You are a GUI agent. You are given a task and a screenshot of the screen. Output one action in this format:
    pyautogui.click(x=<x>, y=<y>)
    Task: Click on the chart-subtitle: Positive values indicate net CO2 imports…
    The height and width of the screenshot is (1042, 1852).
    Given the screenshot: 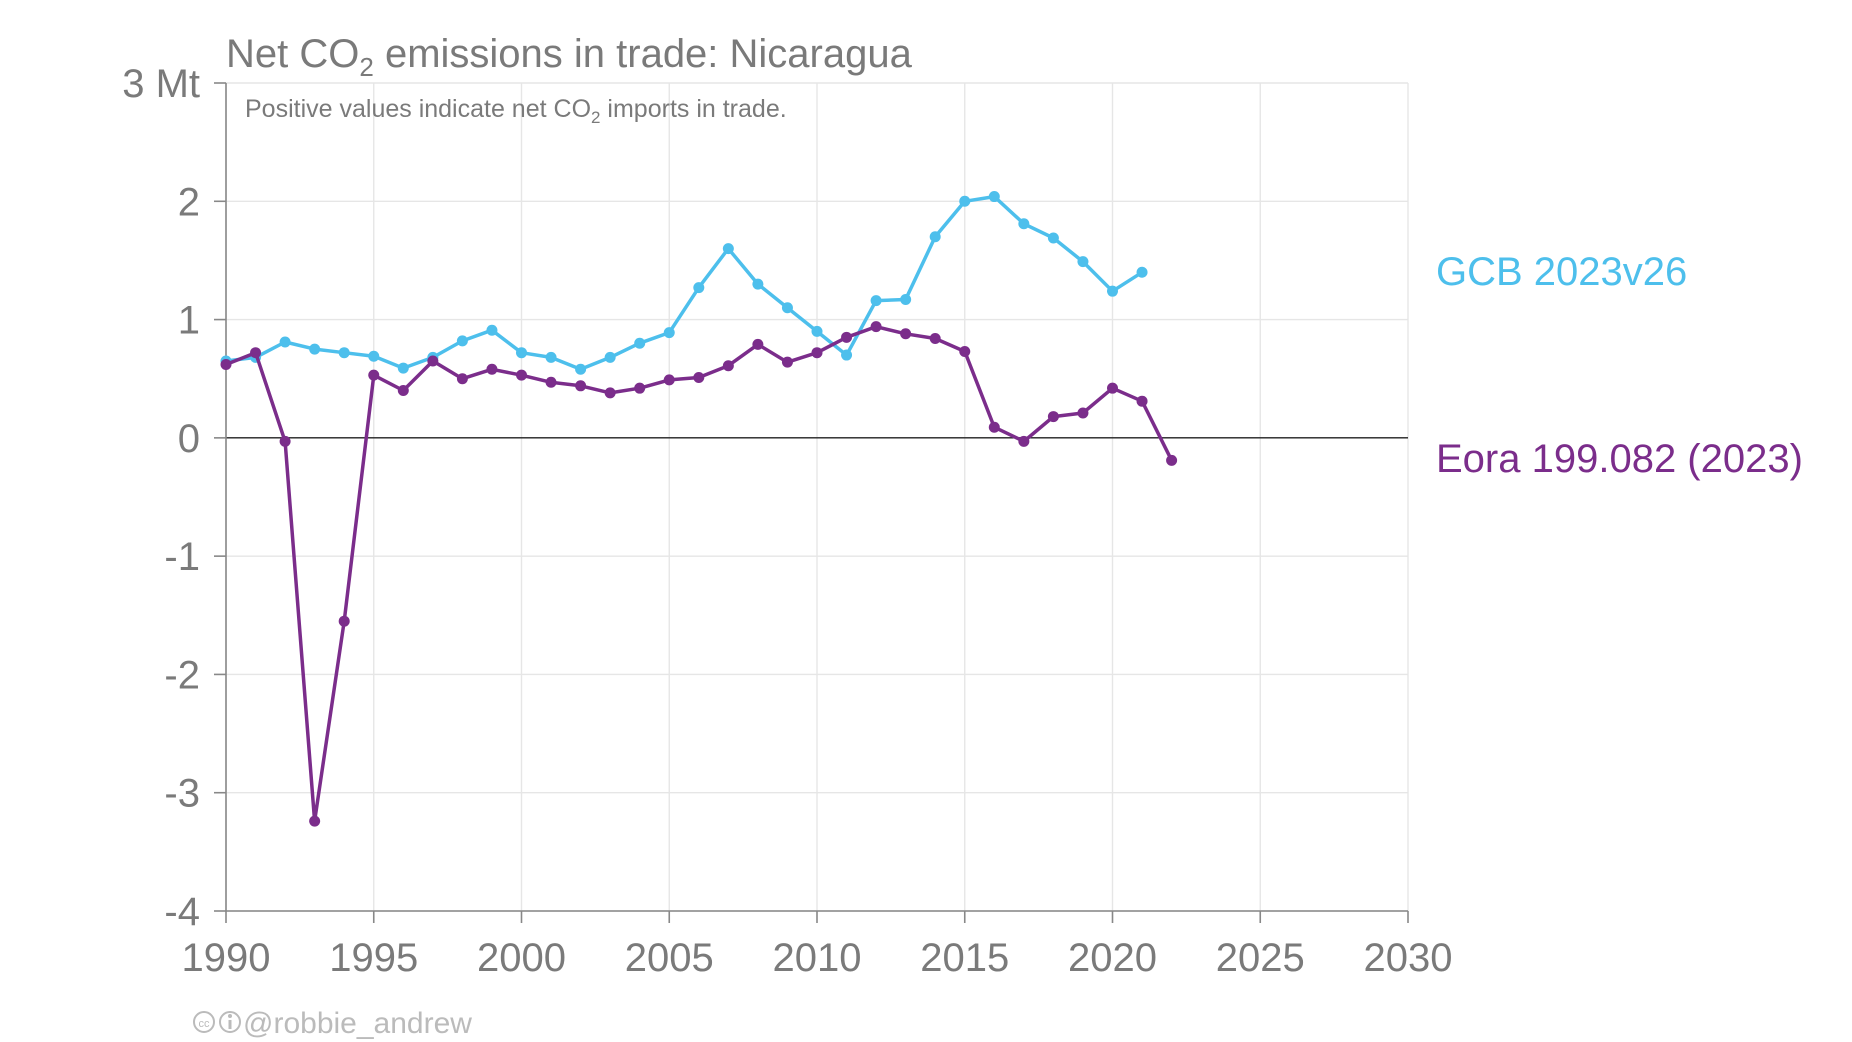 What is the action you would take?
    pyautogui.click(x=516, y=111)
    